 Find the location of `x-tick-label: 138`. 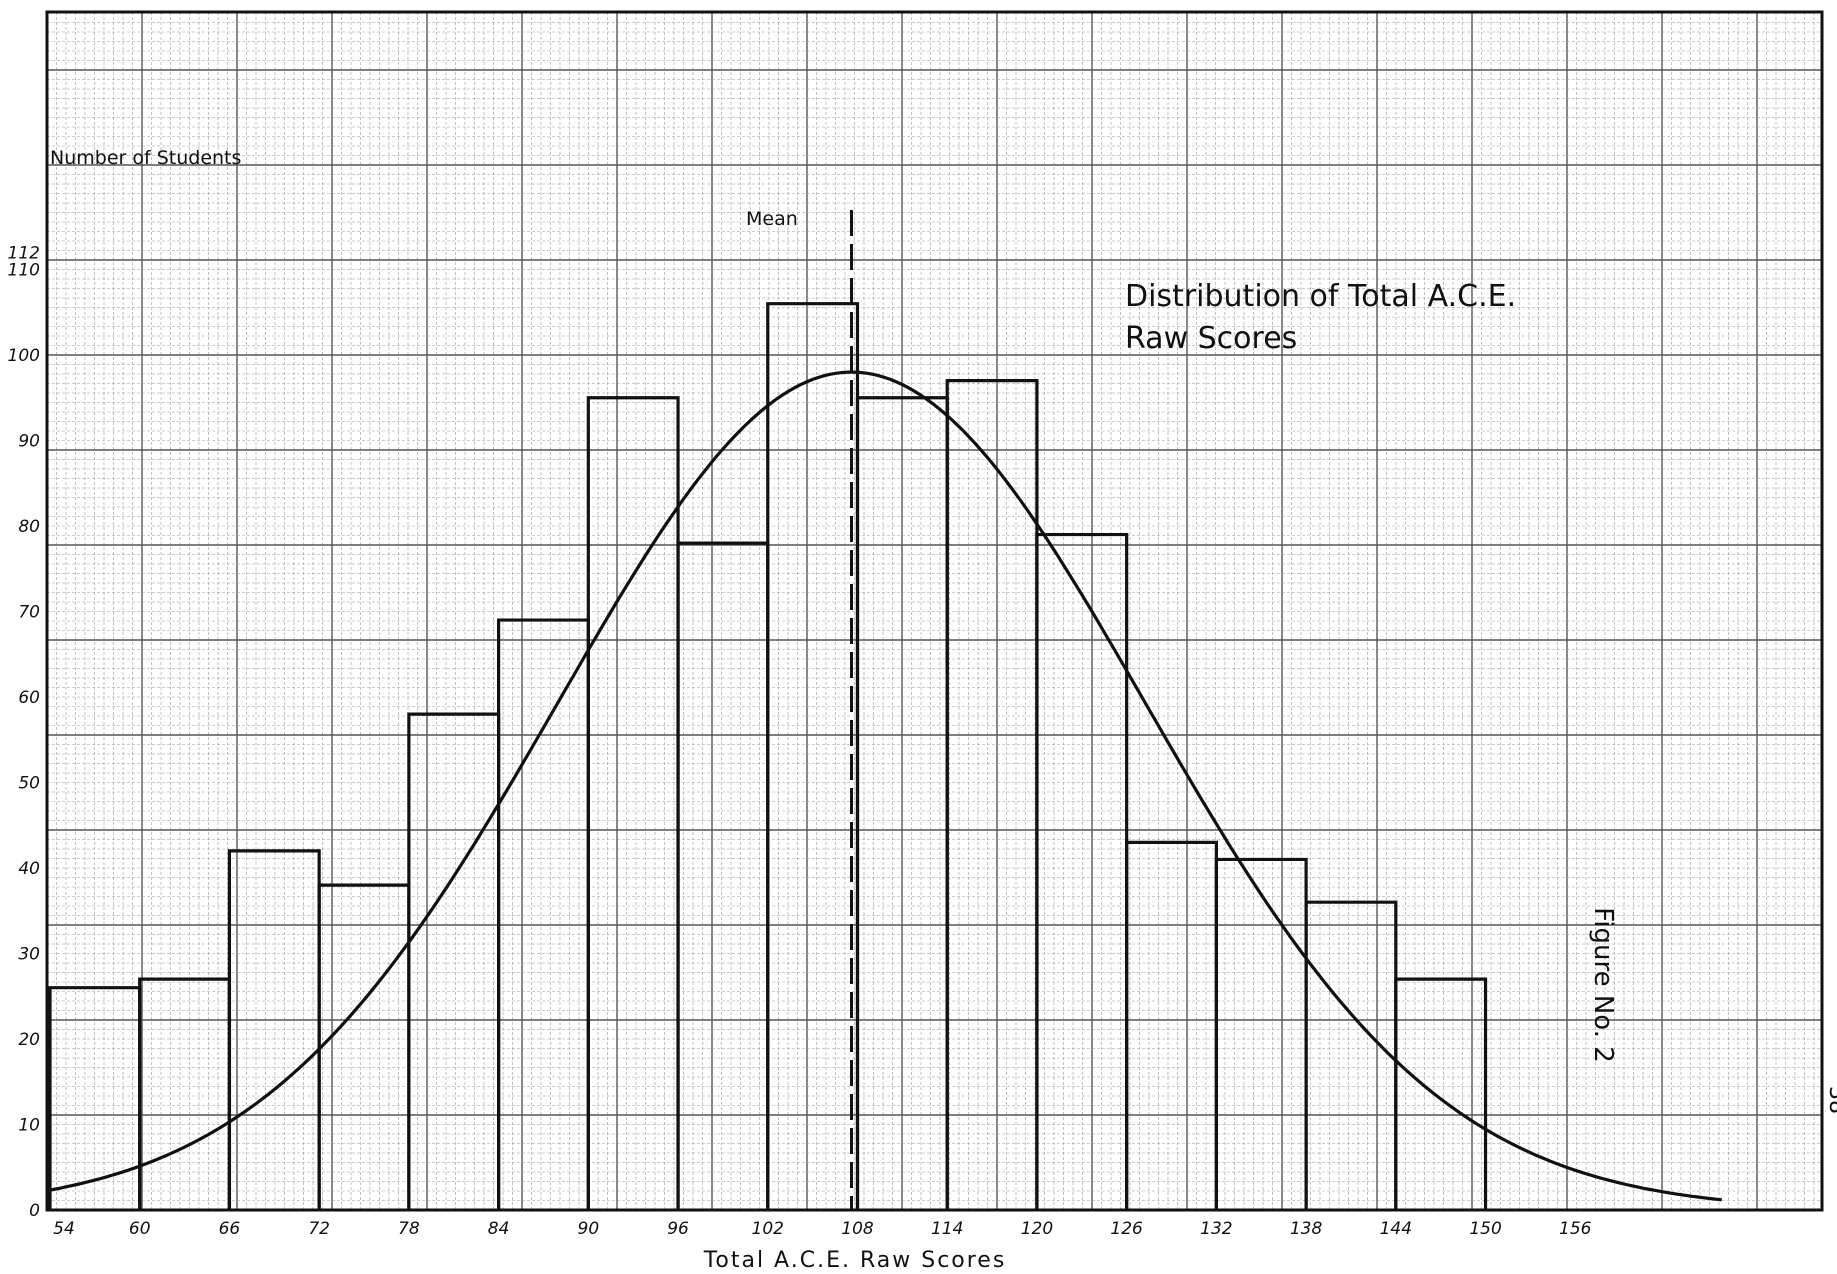

x-tick-label: 138 is located at coordinates (1306, 1229).